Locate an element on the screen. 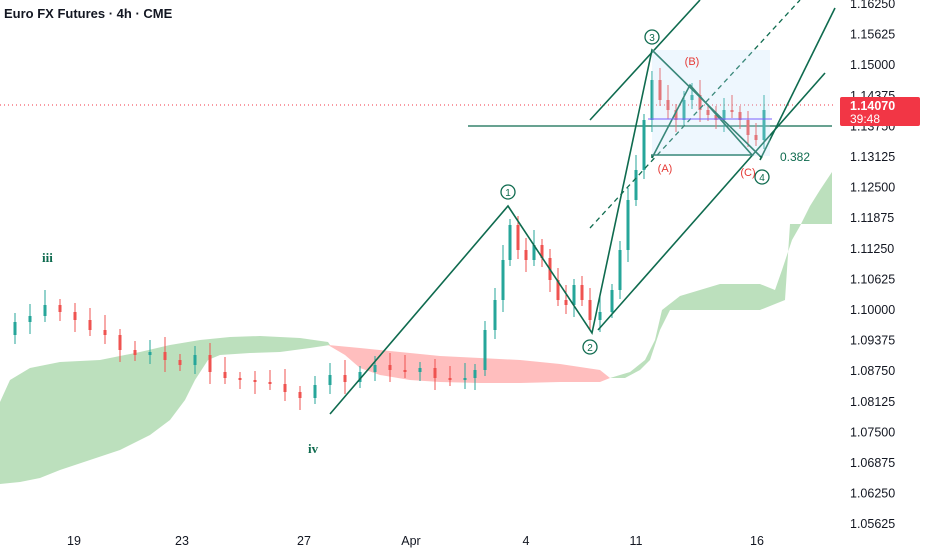  wave-B-label: (B) is located at coordinates (692, 62).